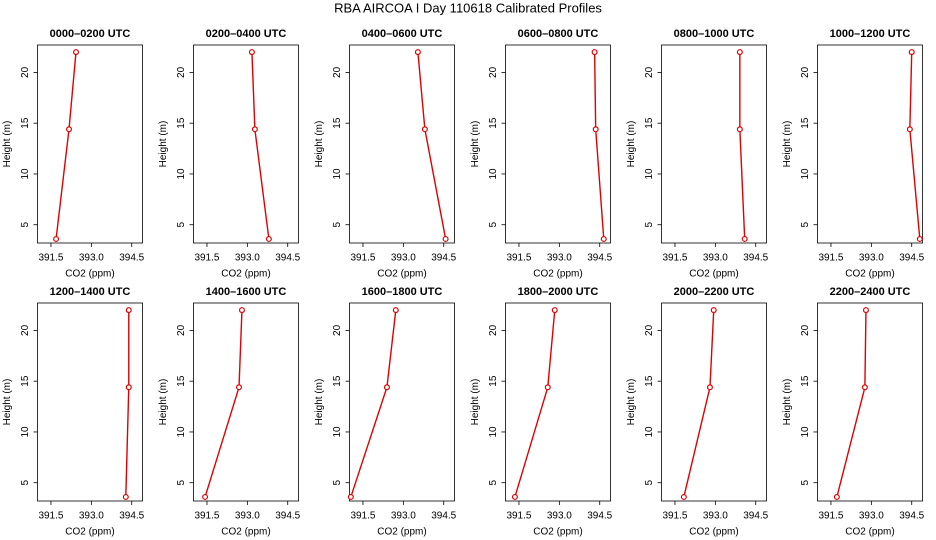  Describe the element at coordinates (870, 34) in the screenshot. I see `panel-title: 1000–1200 UTC` at that location.